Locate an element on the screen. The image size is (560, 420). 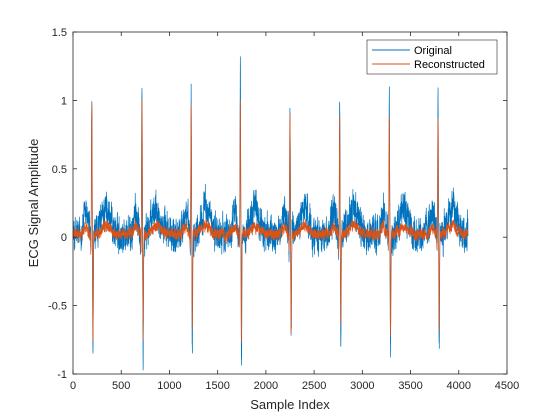
legend-entry-original: Original is located at coordinates (433, 51).